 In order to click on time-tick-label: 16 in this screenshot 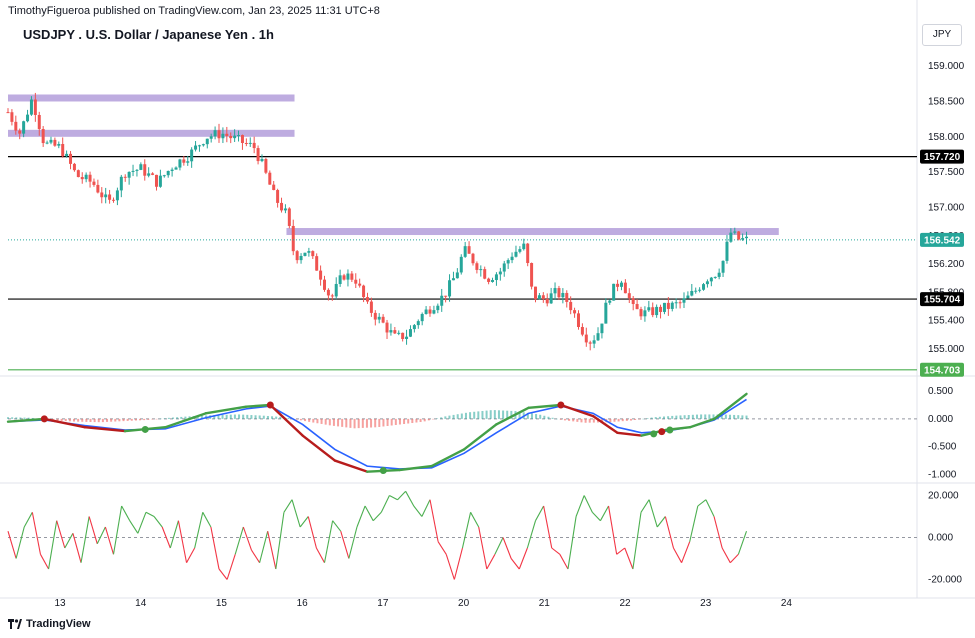, I will do `click(303, 603)`.